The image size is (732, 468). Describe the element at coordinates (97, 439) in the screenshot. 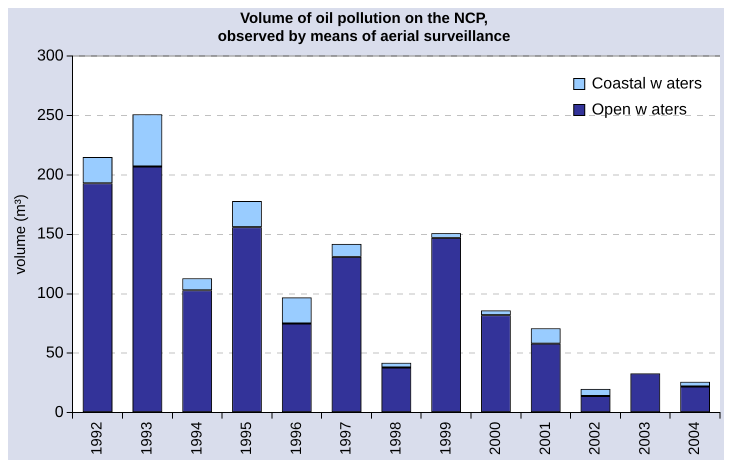

I see `x-tick-label: 1992` at that location.